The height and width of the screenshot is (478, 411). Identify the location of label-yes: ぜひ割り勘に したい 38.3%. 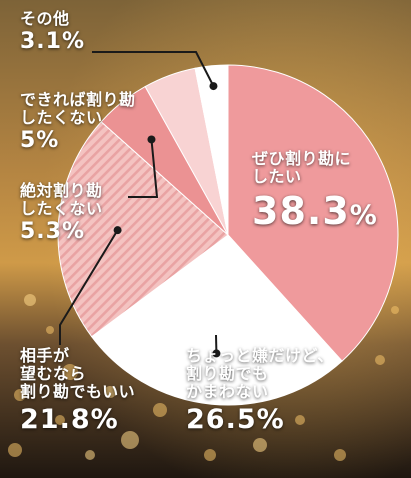
(315, 191).